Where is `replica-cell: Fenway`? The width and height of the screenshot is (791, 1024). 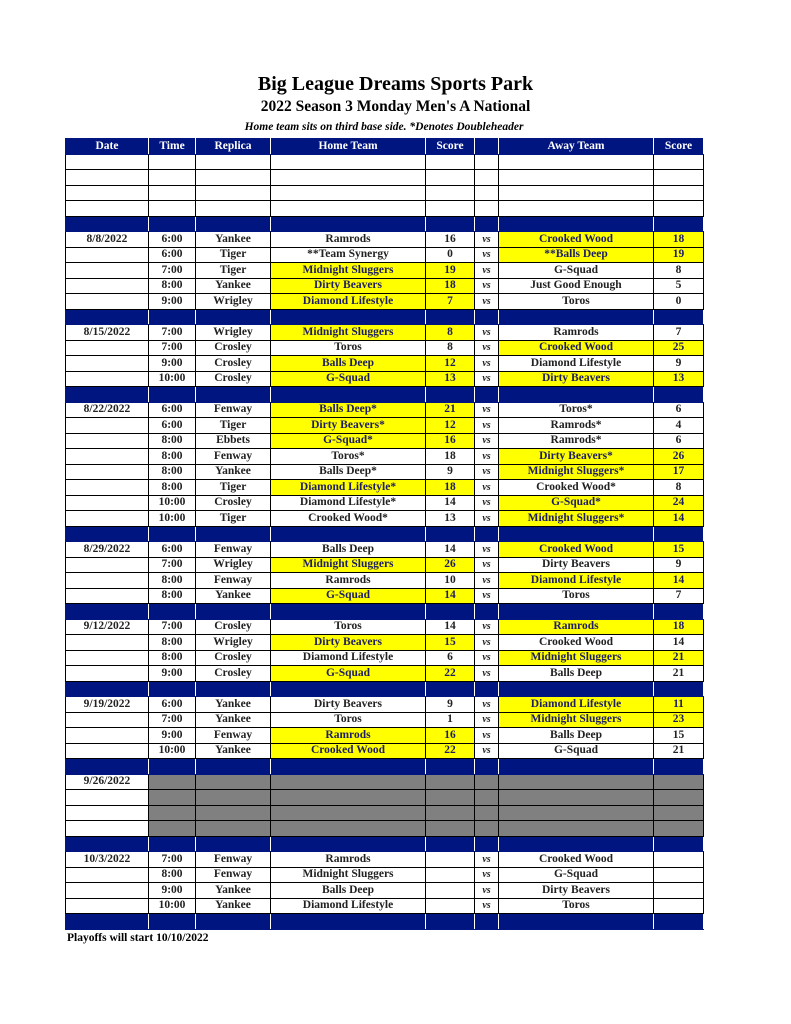 replica-cell: Fenway is located at coordinates (233, 456).